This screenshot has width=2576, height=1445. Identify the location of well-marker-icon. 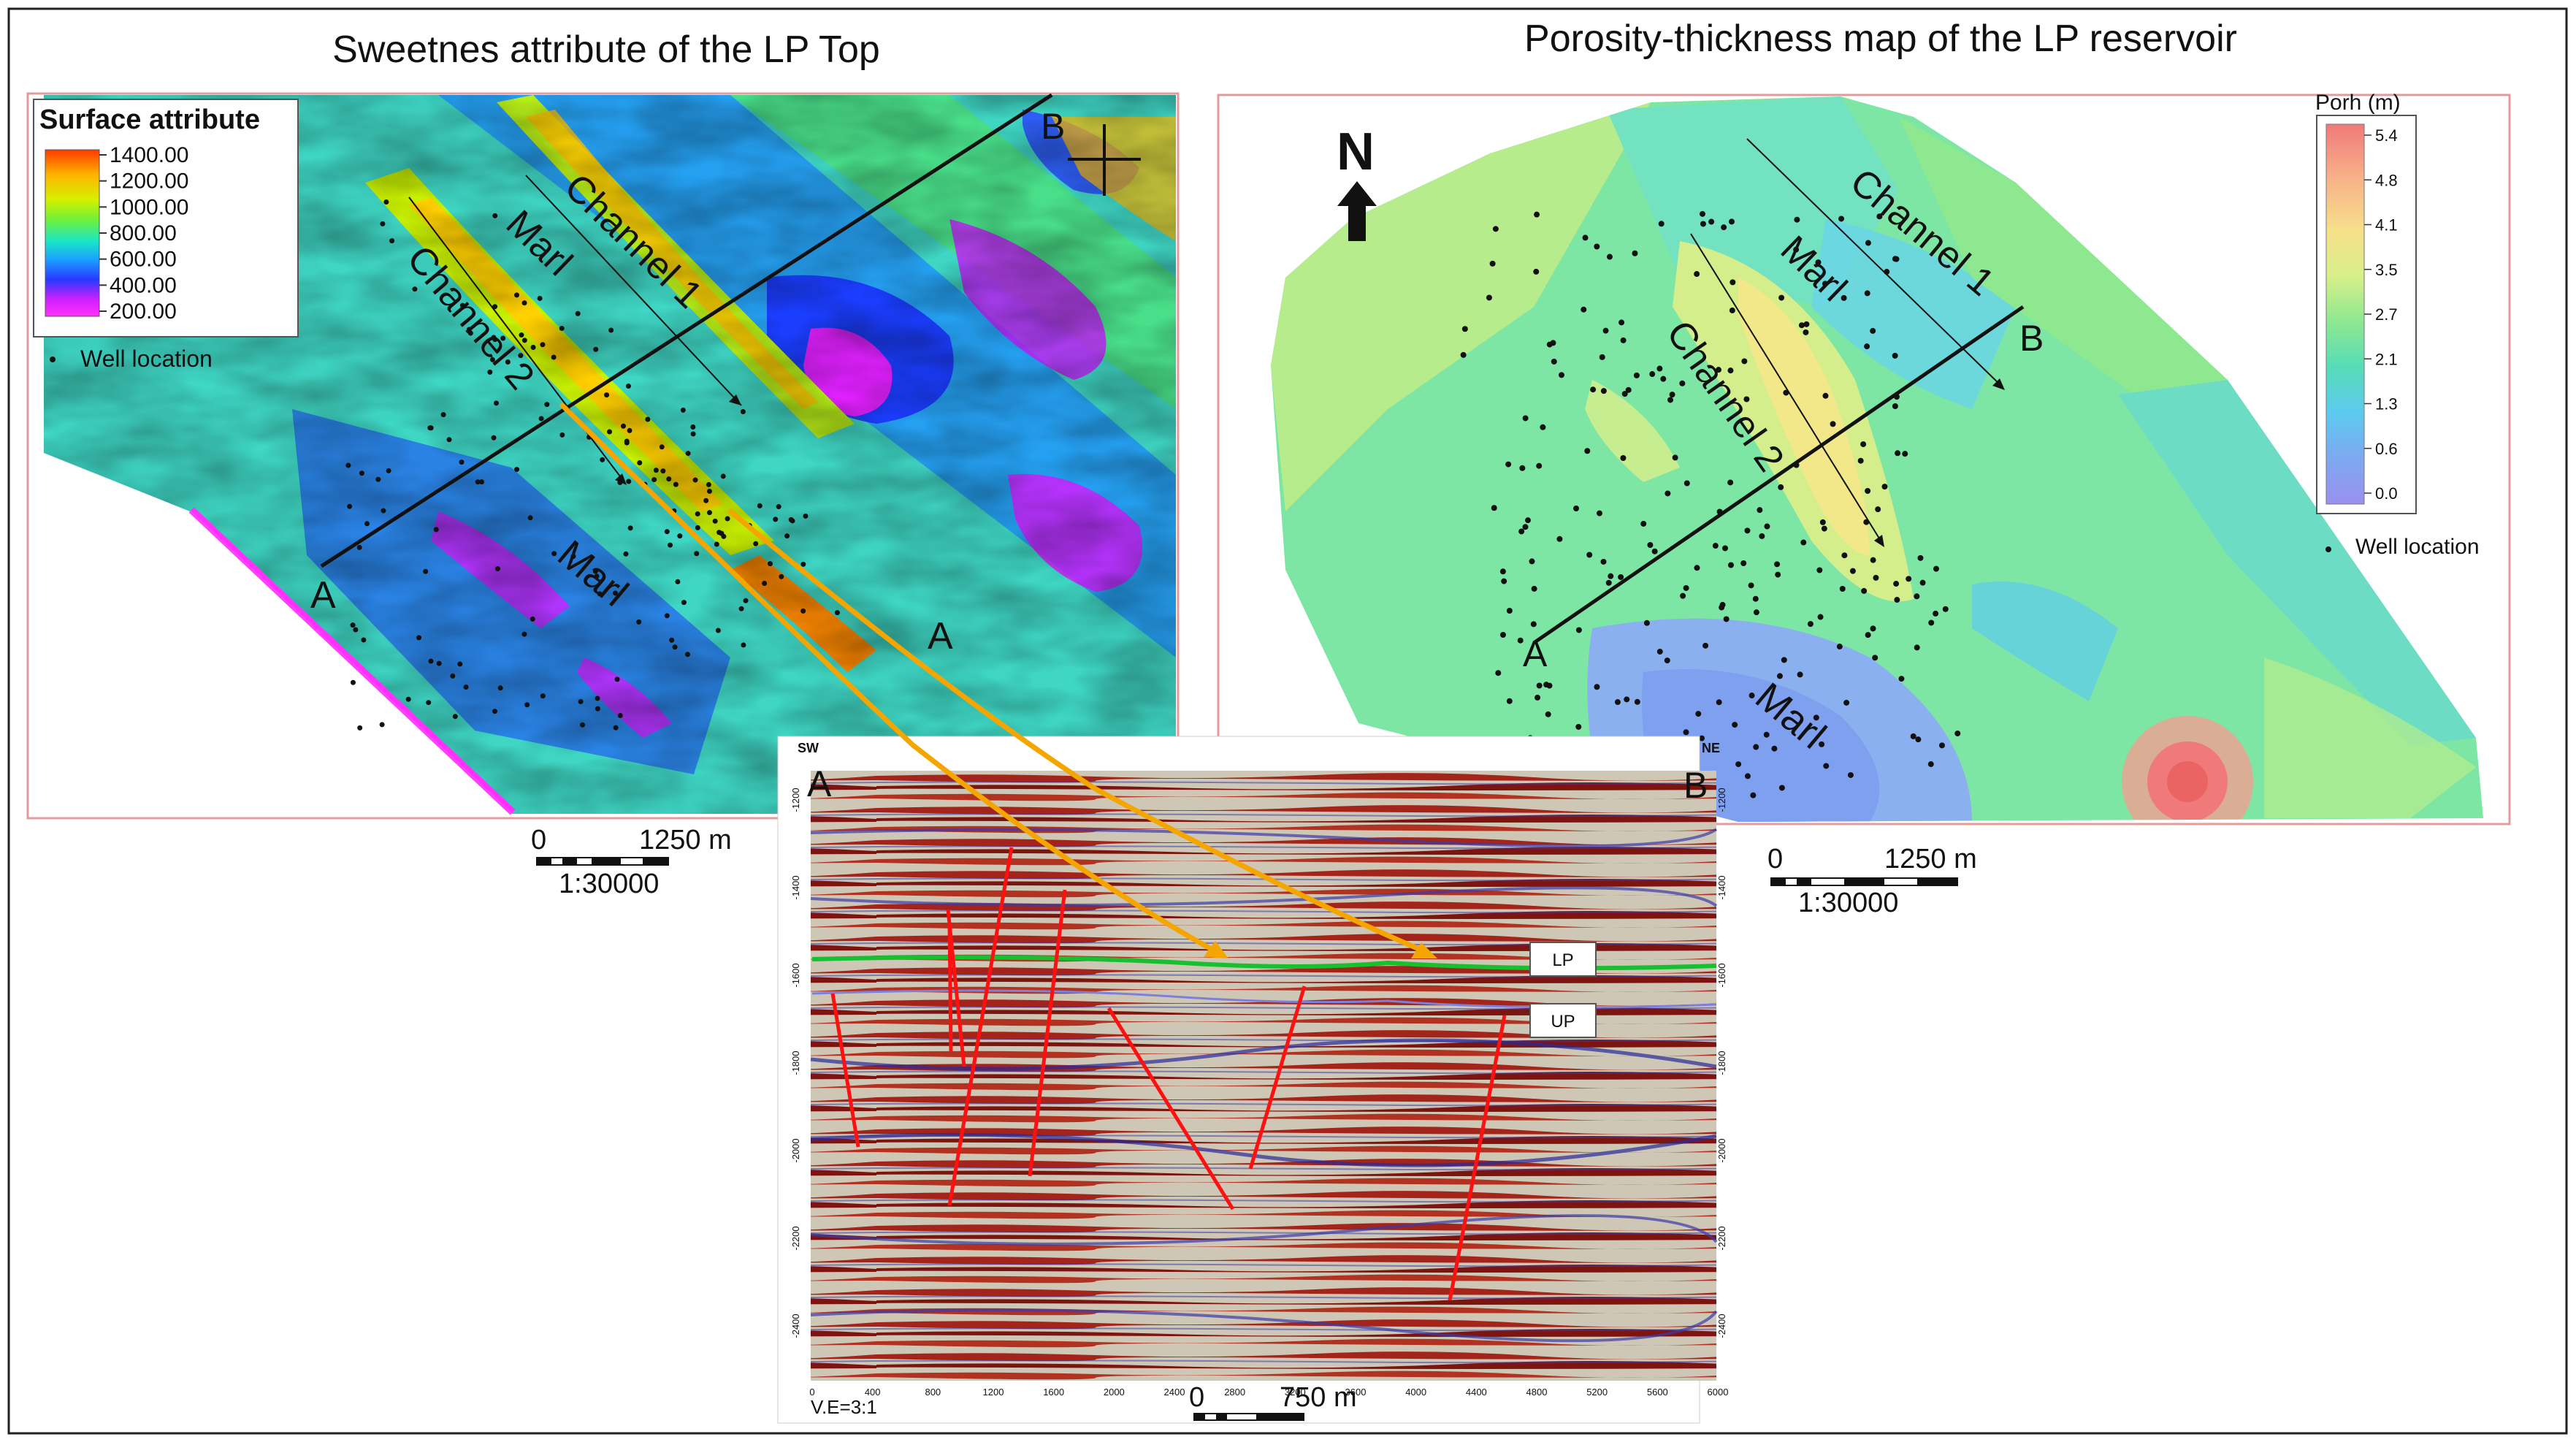
(53, 360).